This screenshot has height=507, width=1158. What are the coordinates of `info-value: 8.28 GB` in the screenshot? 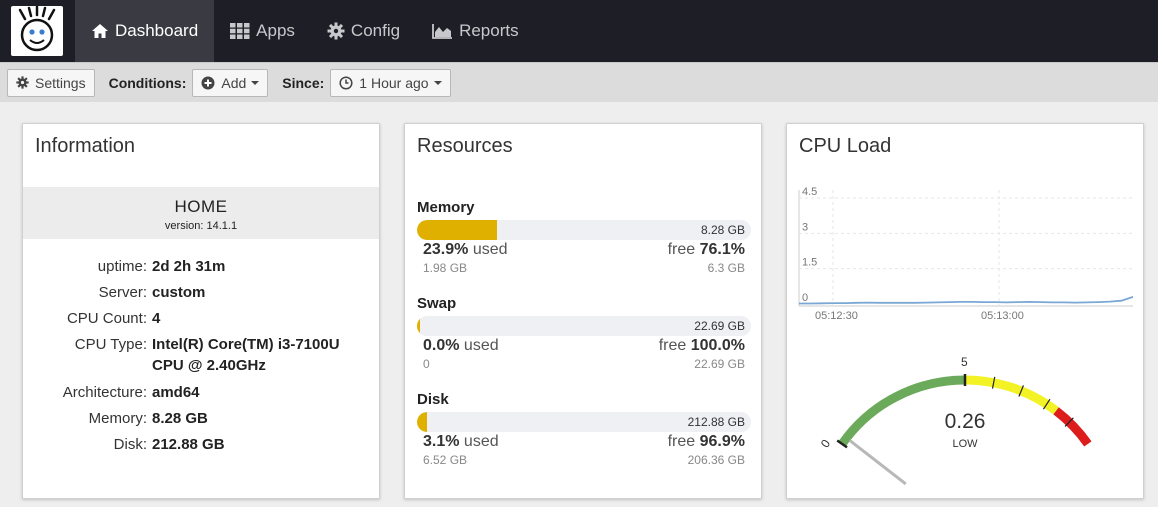 It's located at (180, 418).